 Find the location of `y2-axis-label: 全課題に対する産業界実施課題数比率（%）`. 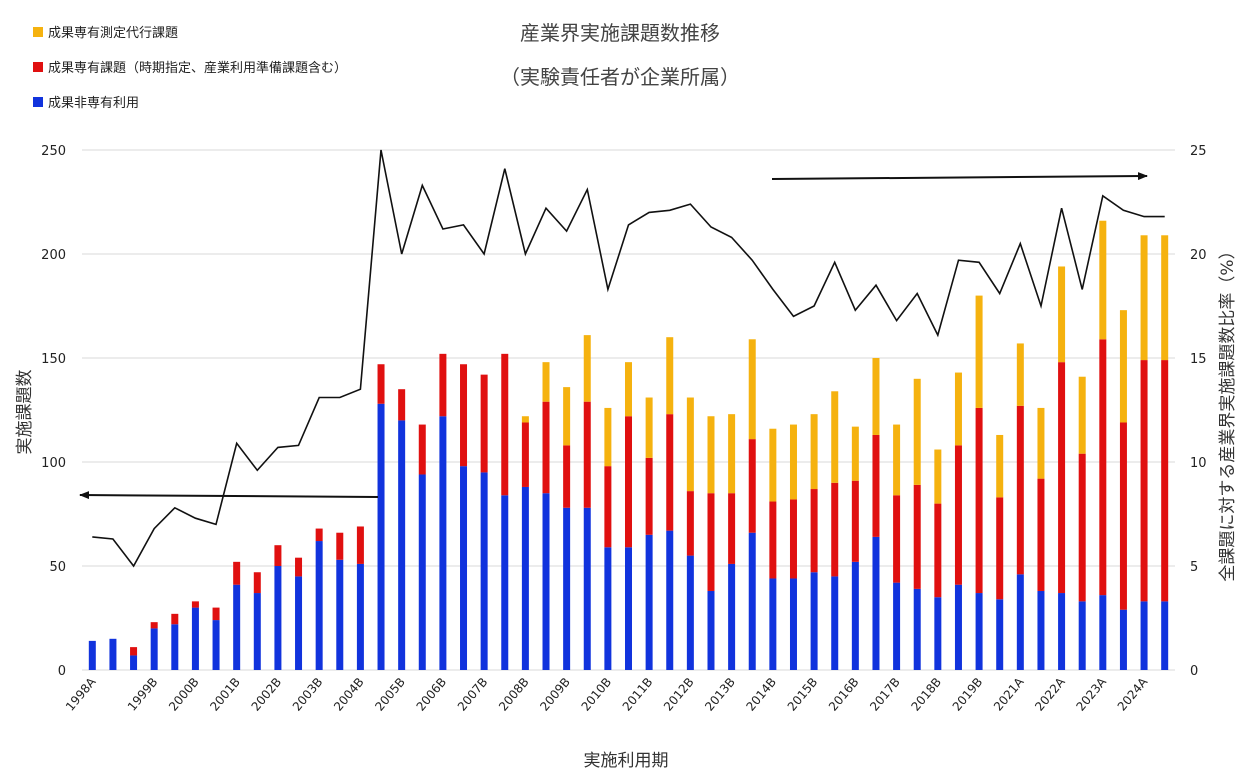

y2-axis-label: 全課題に対する産業界実施課題数比率（%） is located at coordinates (1228, 411).